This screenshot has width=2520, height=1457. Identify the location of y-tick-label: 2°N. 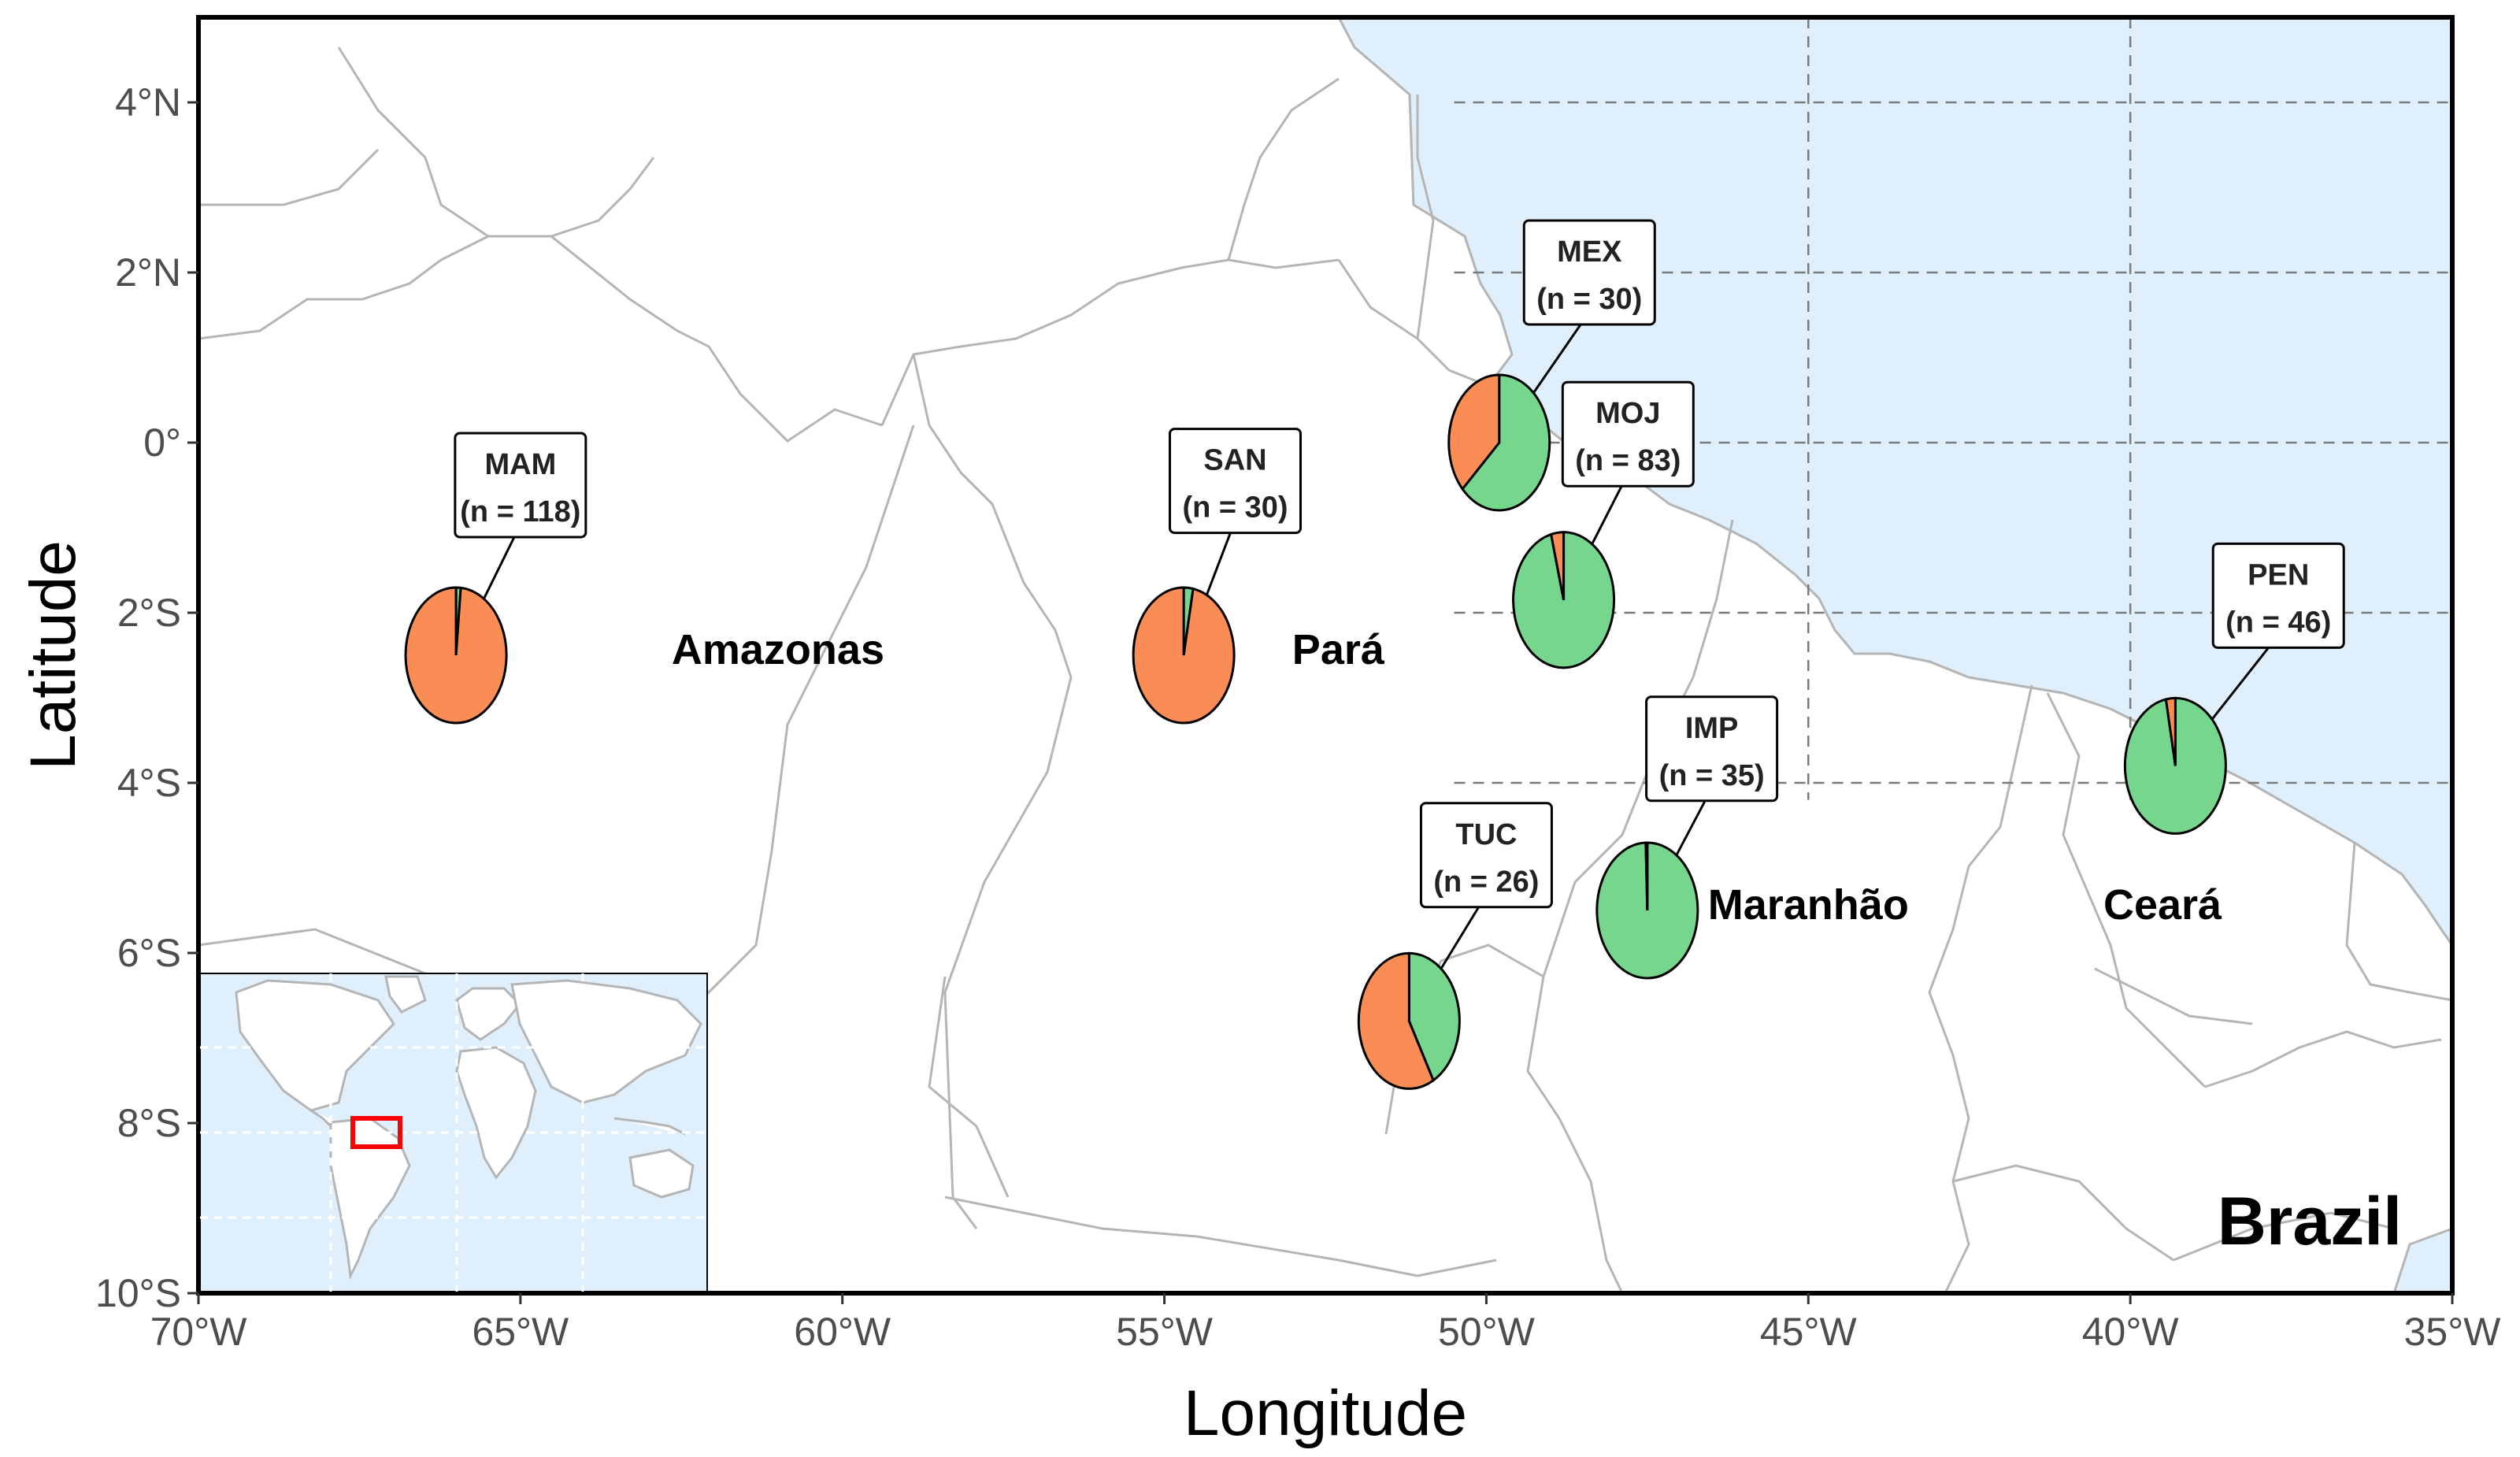
(148, 272).